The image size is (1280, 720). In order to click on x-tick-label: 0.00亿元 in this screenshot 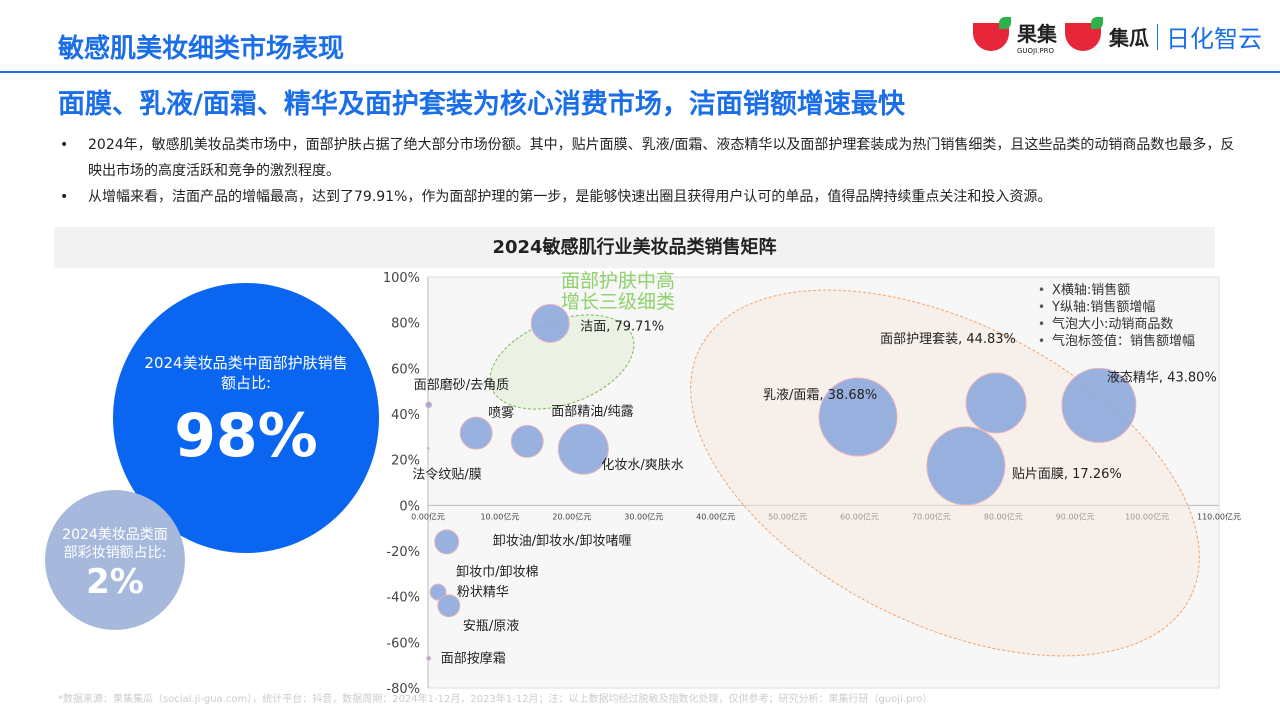, I will do `click(428, 516)`.